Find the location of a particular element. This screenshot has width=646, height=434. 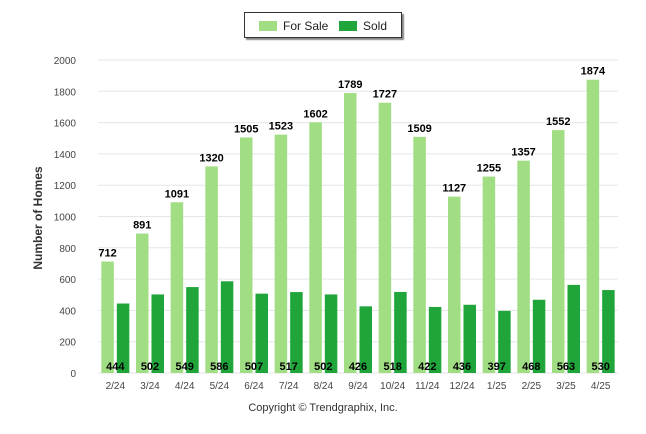

y-axis-title: Number of Homes is located at coordinates (38, 218).